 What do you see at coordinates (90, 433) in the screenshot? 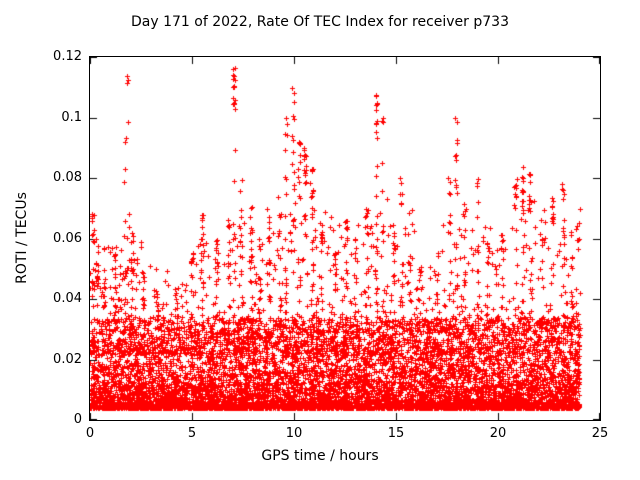
I see `x-tick-label: 0` at bounding box center [90, 433].